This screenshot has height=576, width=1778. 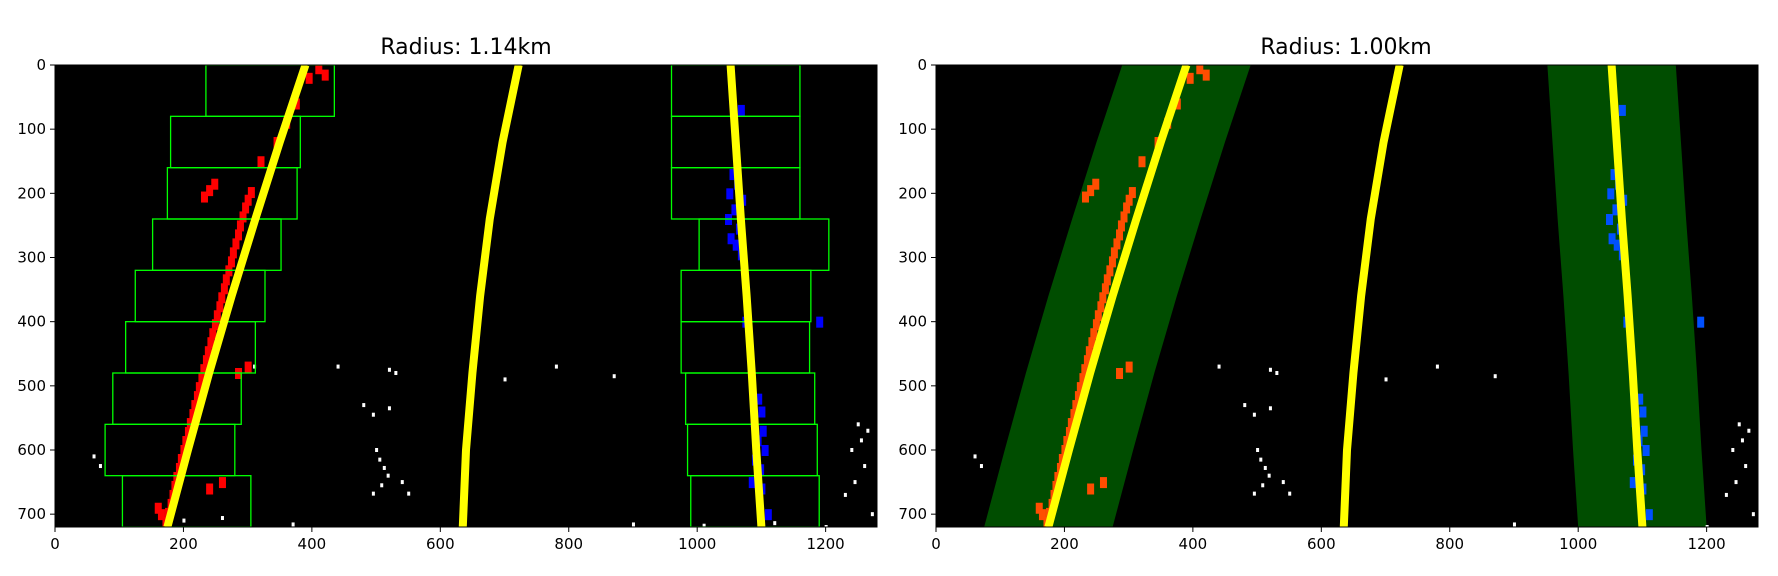 What do you see at coordinates (912, 193) in the screenshot?
I see `y-tick-label: 200` at bounding box center [912, 193].